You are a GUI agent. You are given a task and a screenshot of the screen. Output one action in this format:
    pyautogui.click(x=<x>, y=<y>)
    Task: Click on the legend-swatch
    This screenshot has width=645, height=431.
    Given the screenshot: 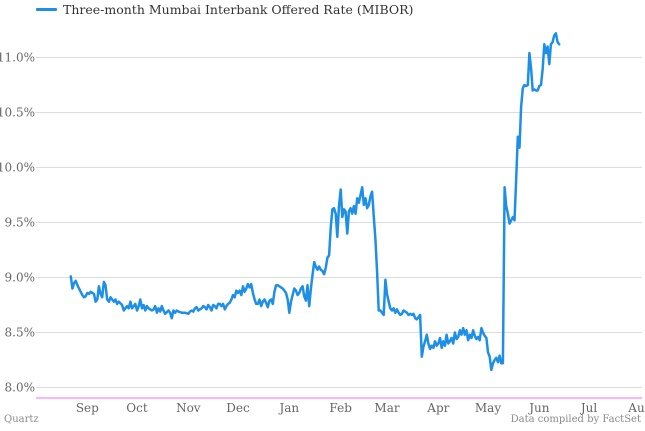 What is the action you would take?
    pyautogui.click(x=46, y=9)
    